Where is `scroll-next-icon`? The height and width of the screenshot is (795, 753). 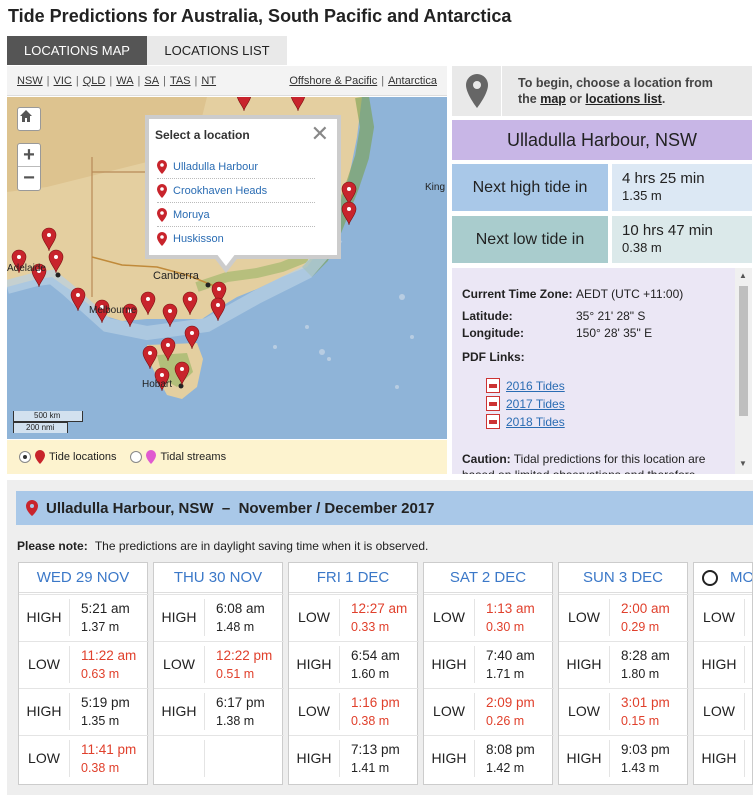
scroll-next-icon is located at coordinates (710, 578).